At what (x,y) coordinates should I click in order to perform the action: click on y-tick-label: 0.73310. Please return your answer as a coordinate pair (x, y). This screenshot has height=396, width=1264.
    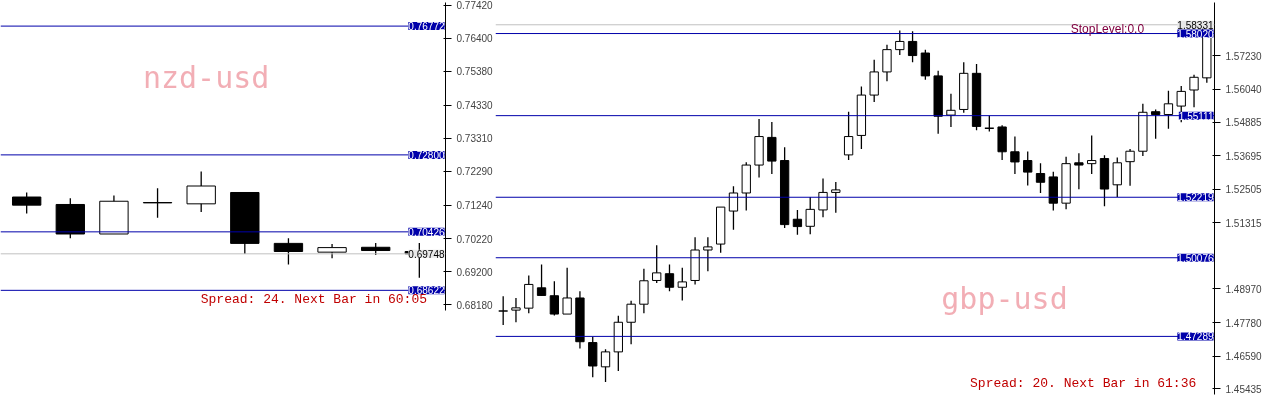
    Looking at the image, I should click on (475, 139).